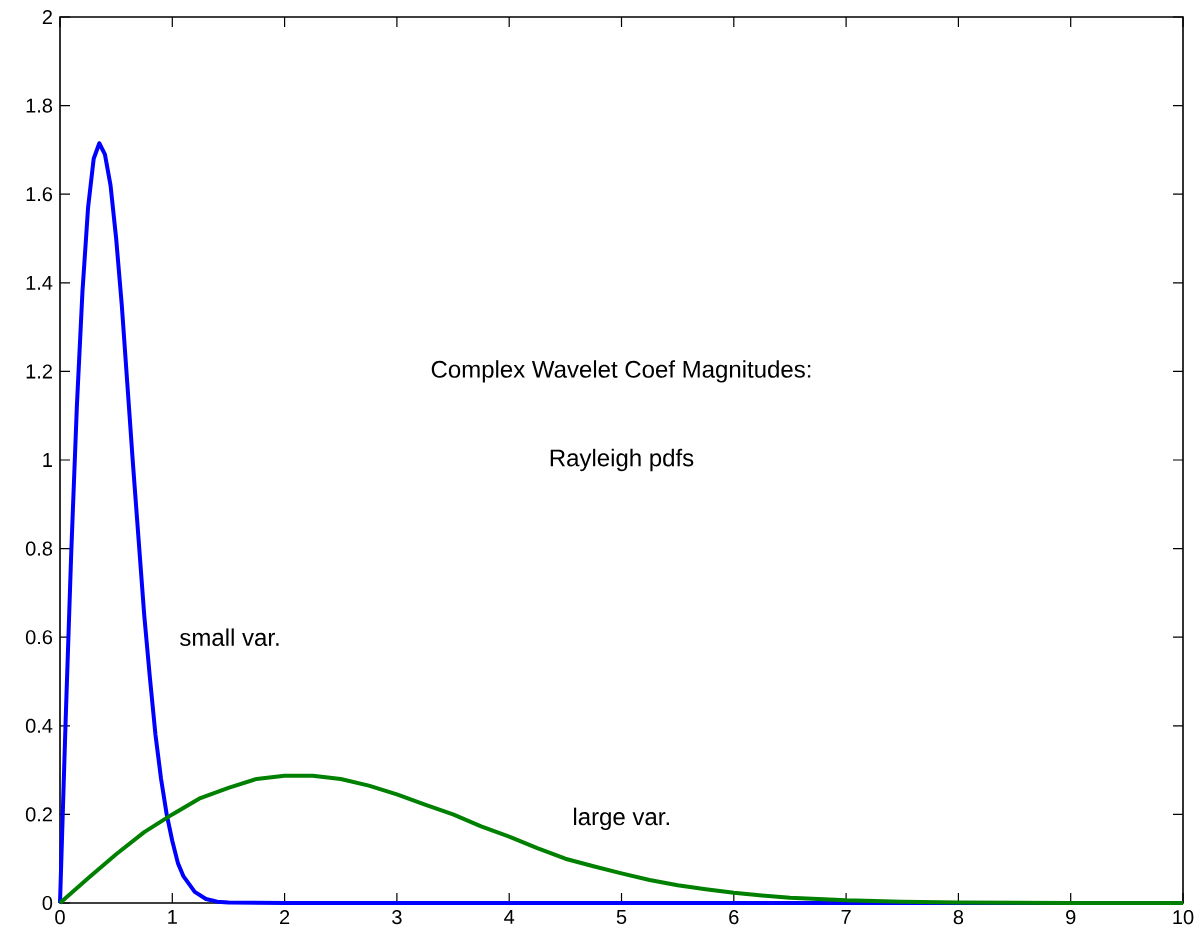 The height and width of the screenshot is (939, 1201). What do you see at coordinates (734, 917) in the screenshot?
I see `x-tick-label: 6` at bounding box center [734, 917].